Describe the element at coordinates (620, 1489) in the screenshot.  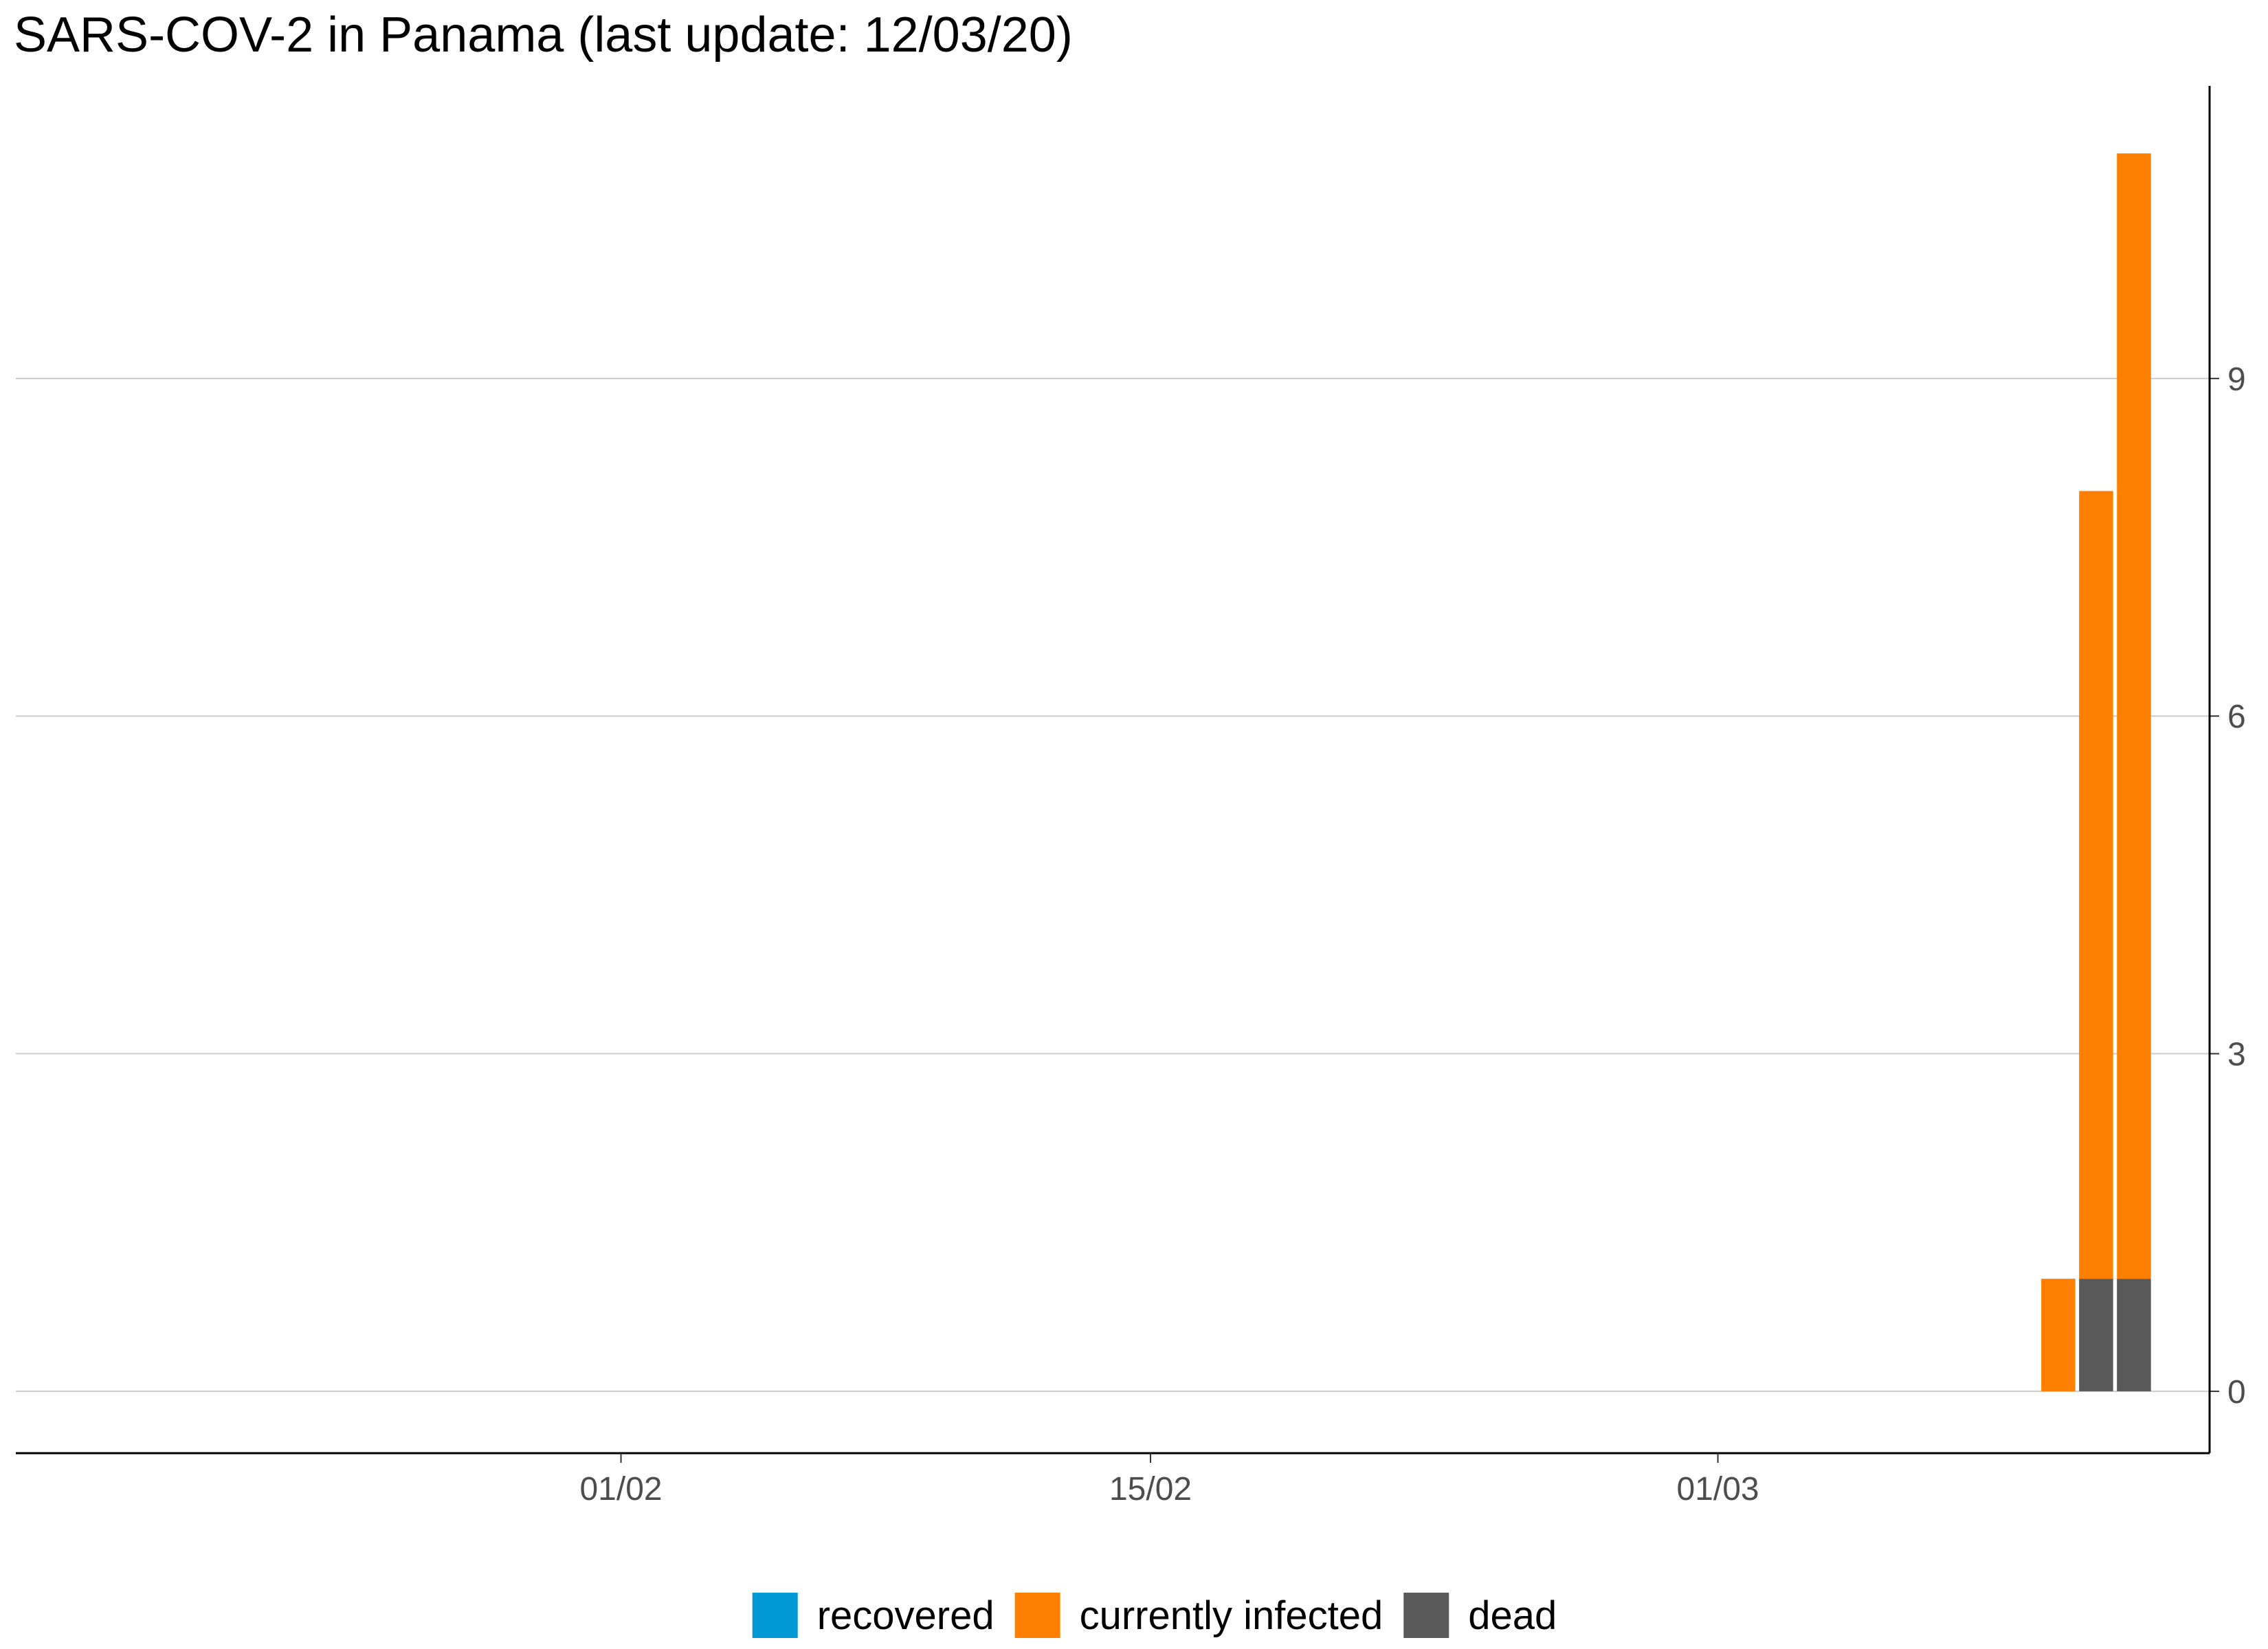
I see `x-tick-label: 01/02` at that location.